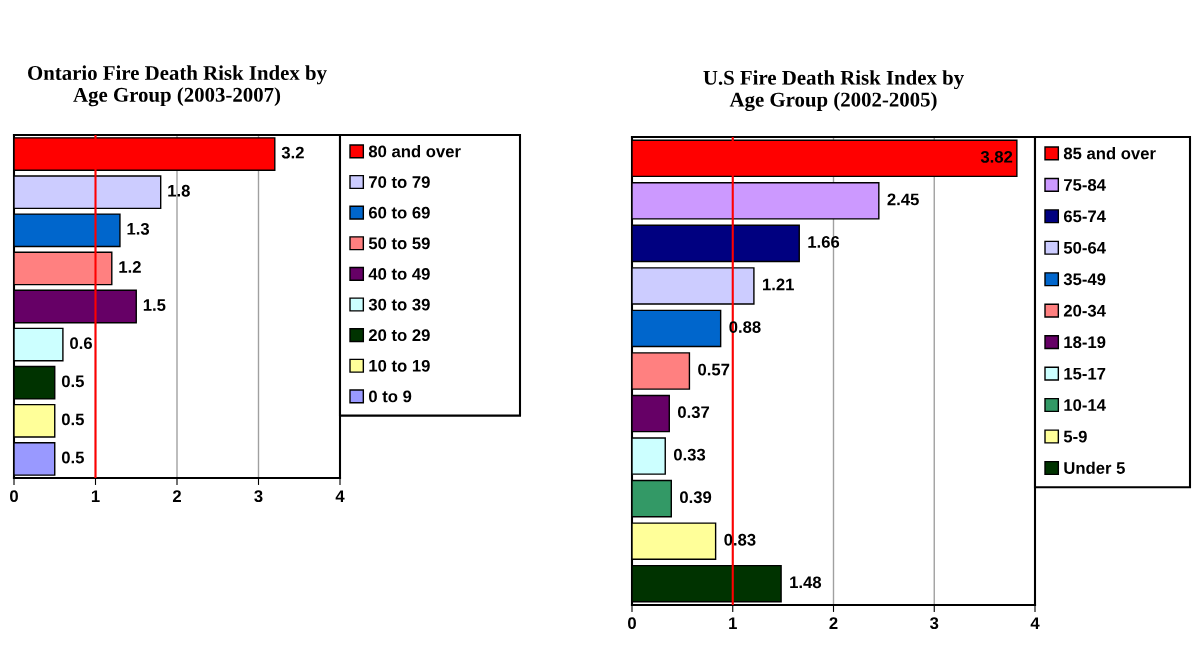 The width and height of the screenshot is (1197, 652). Describe the element at coordinates (138, 228) in the screenshot. I see `data-label: 1.3` at that location.